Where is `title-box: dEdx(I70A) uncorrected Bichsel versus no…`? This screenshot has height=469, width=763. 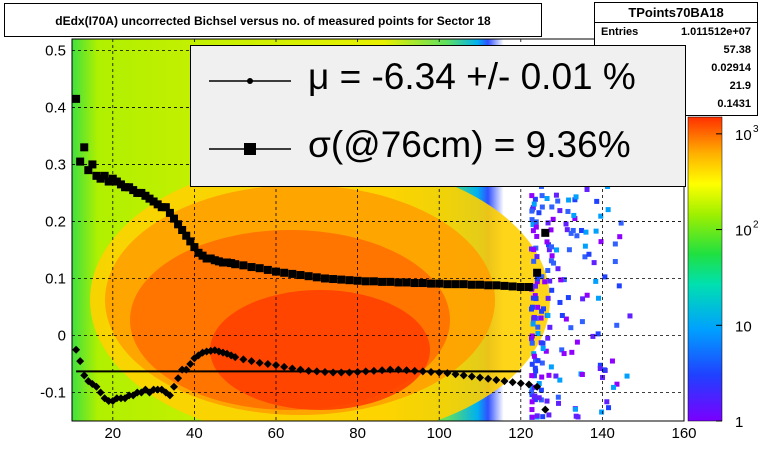 title-box: dEdx(I70A) uncorrected Bichsel versus no… is located at coordinates (273, 20).